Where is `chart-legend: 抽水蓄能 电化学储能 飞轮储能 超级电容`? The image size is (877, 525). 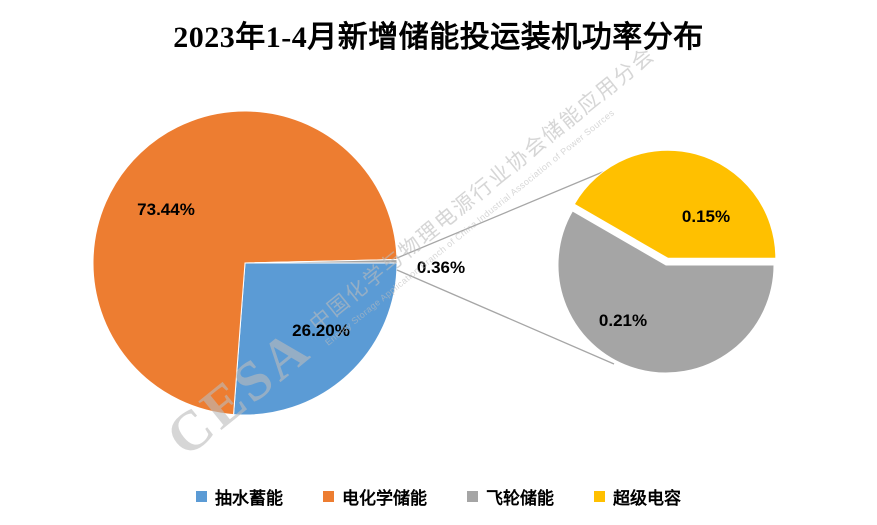
chart-legend: 抽水蓄能 电化学储能 飞轮储能 超级电容 is located at coordinates (438, 496).